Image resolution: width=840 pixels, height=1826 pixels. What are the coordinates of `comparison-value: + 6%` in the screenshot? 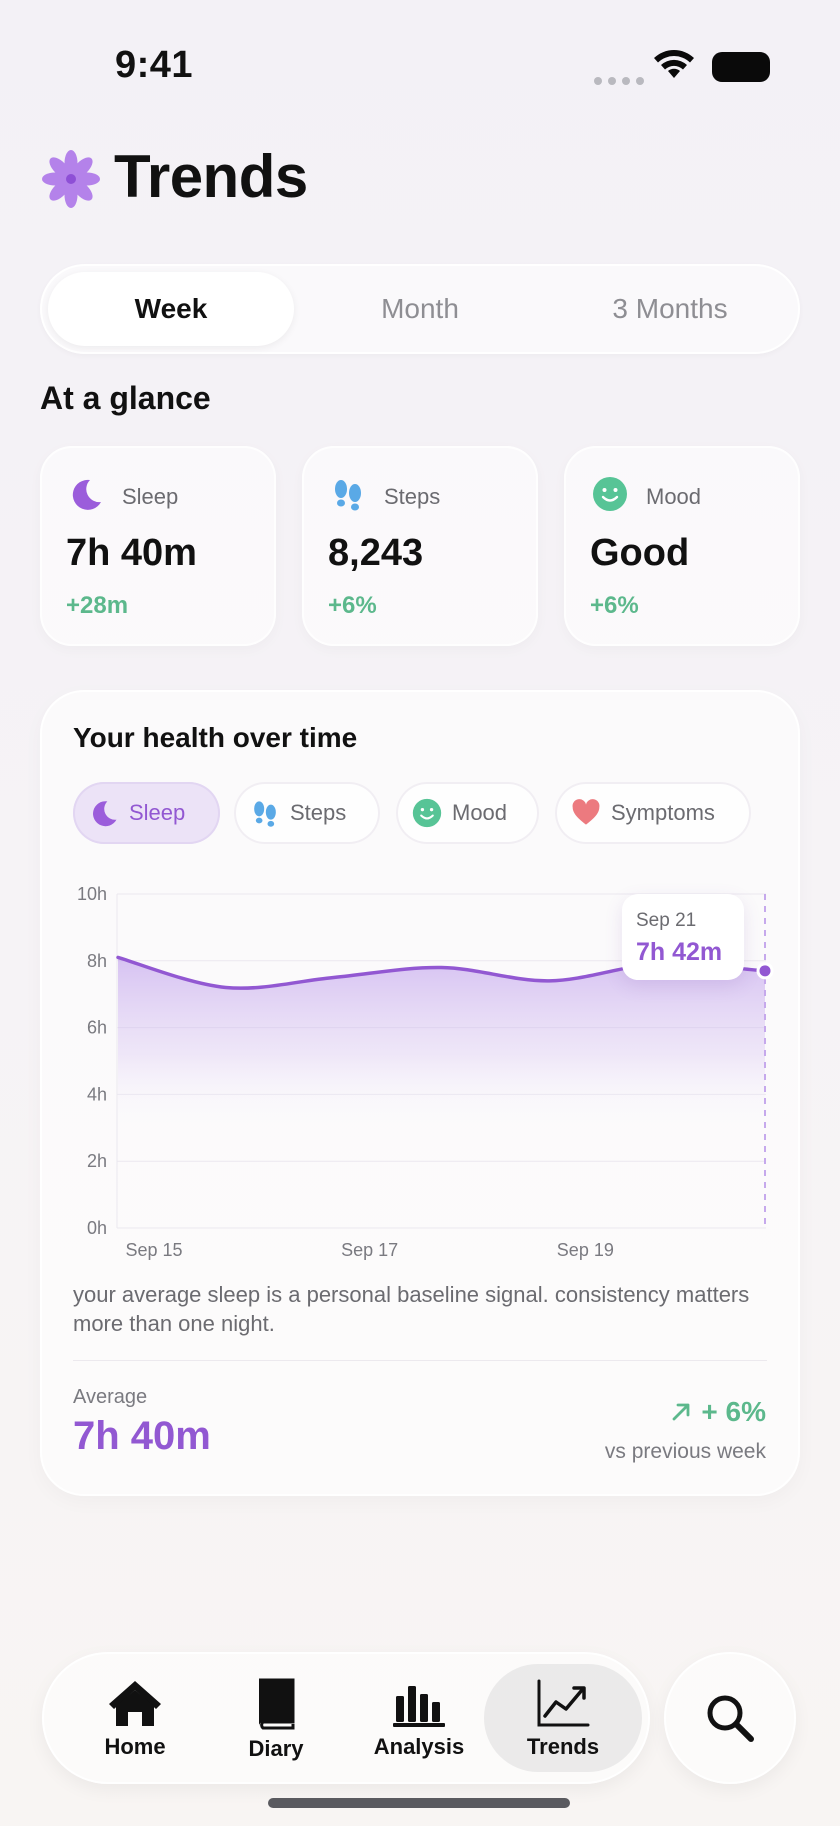 It's located at (717, 1412).